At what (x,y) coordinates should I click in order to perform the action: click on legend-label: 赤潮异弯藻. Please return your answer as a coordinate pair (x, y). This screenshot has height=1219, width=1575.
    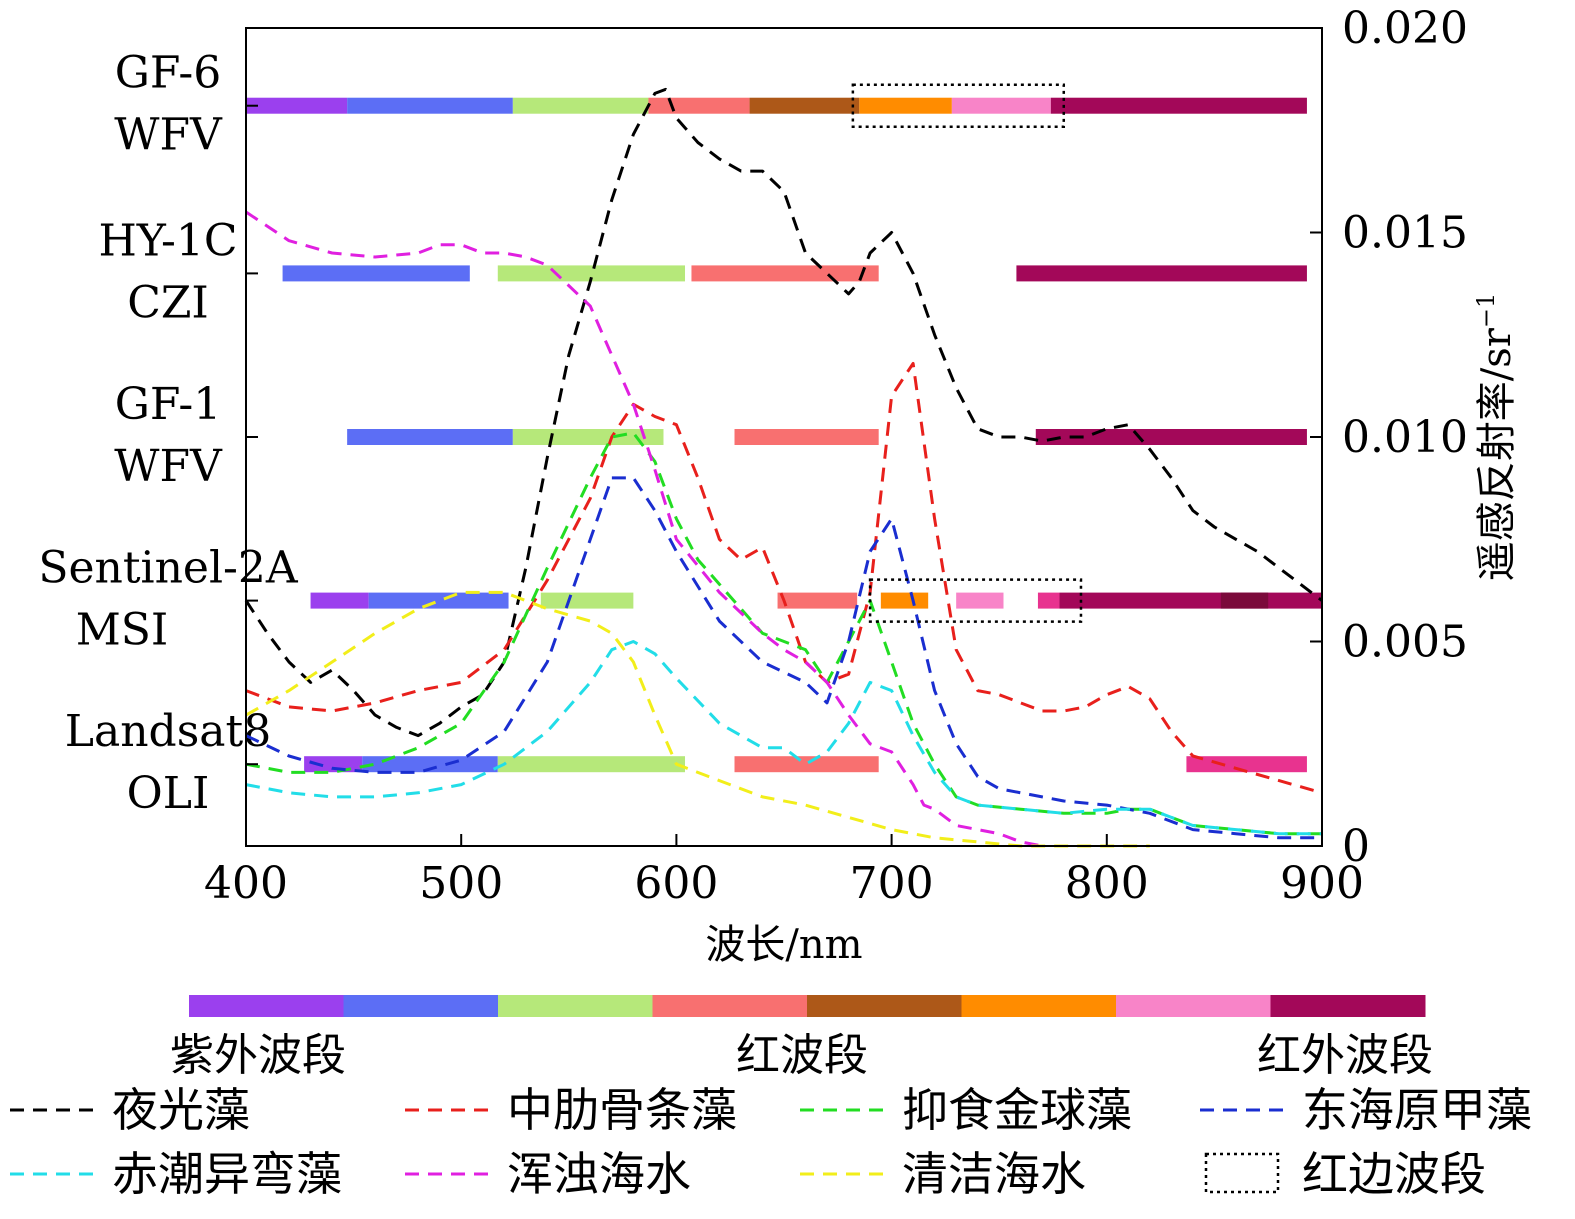
    Looking at the image, I should click on (227, 1174).